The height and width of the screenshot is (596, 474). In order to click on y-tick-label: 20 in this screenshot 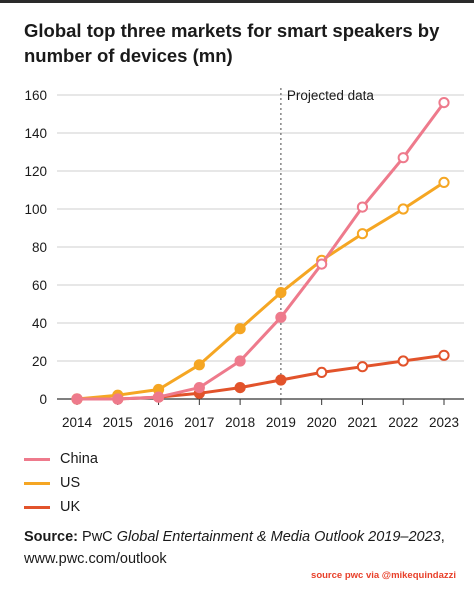, I will do `click(39, 361)`.